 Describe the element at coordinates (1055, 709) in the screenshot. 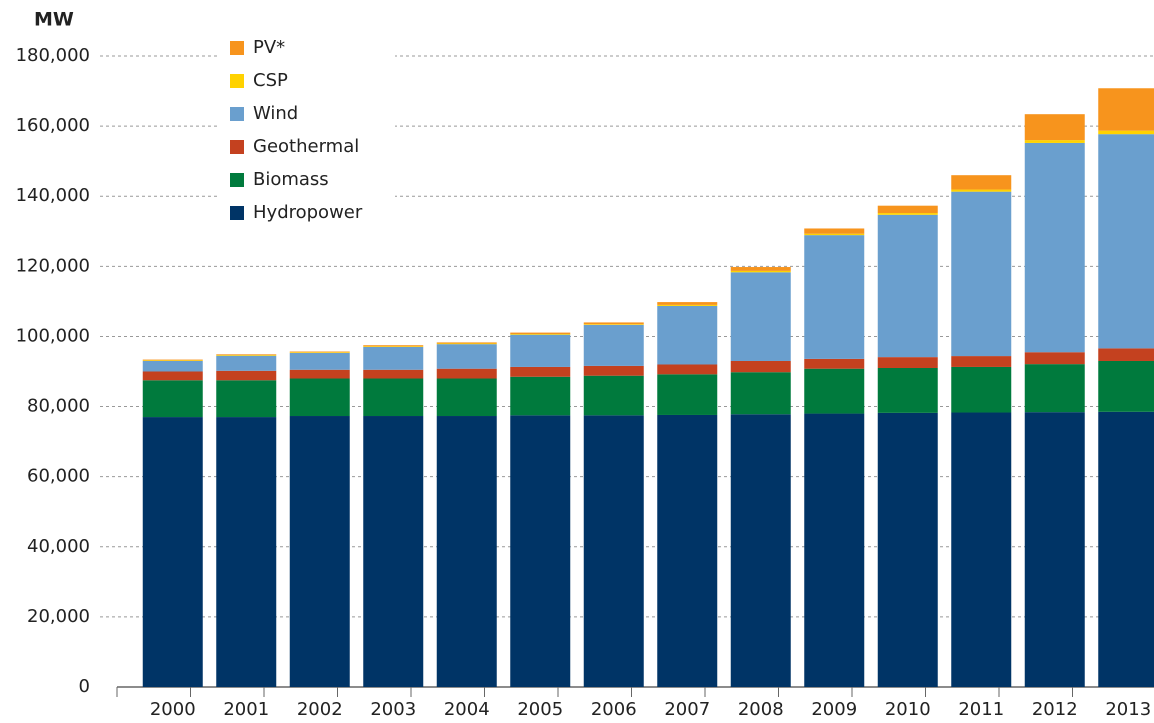

I see `x-tick-label: 2012` at that location.